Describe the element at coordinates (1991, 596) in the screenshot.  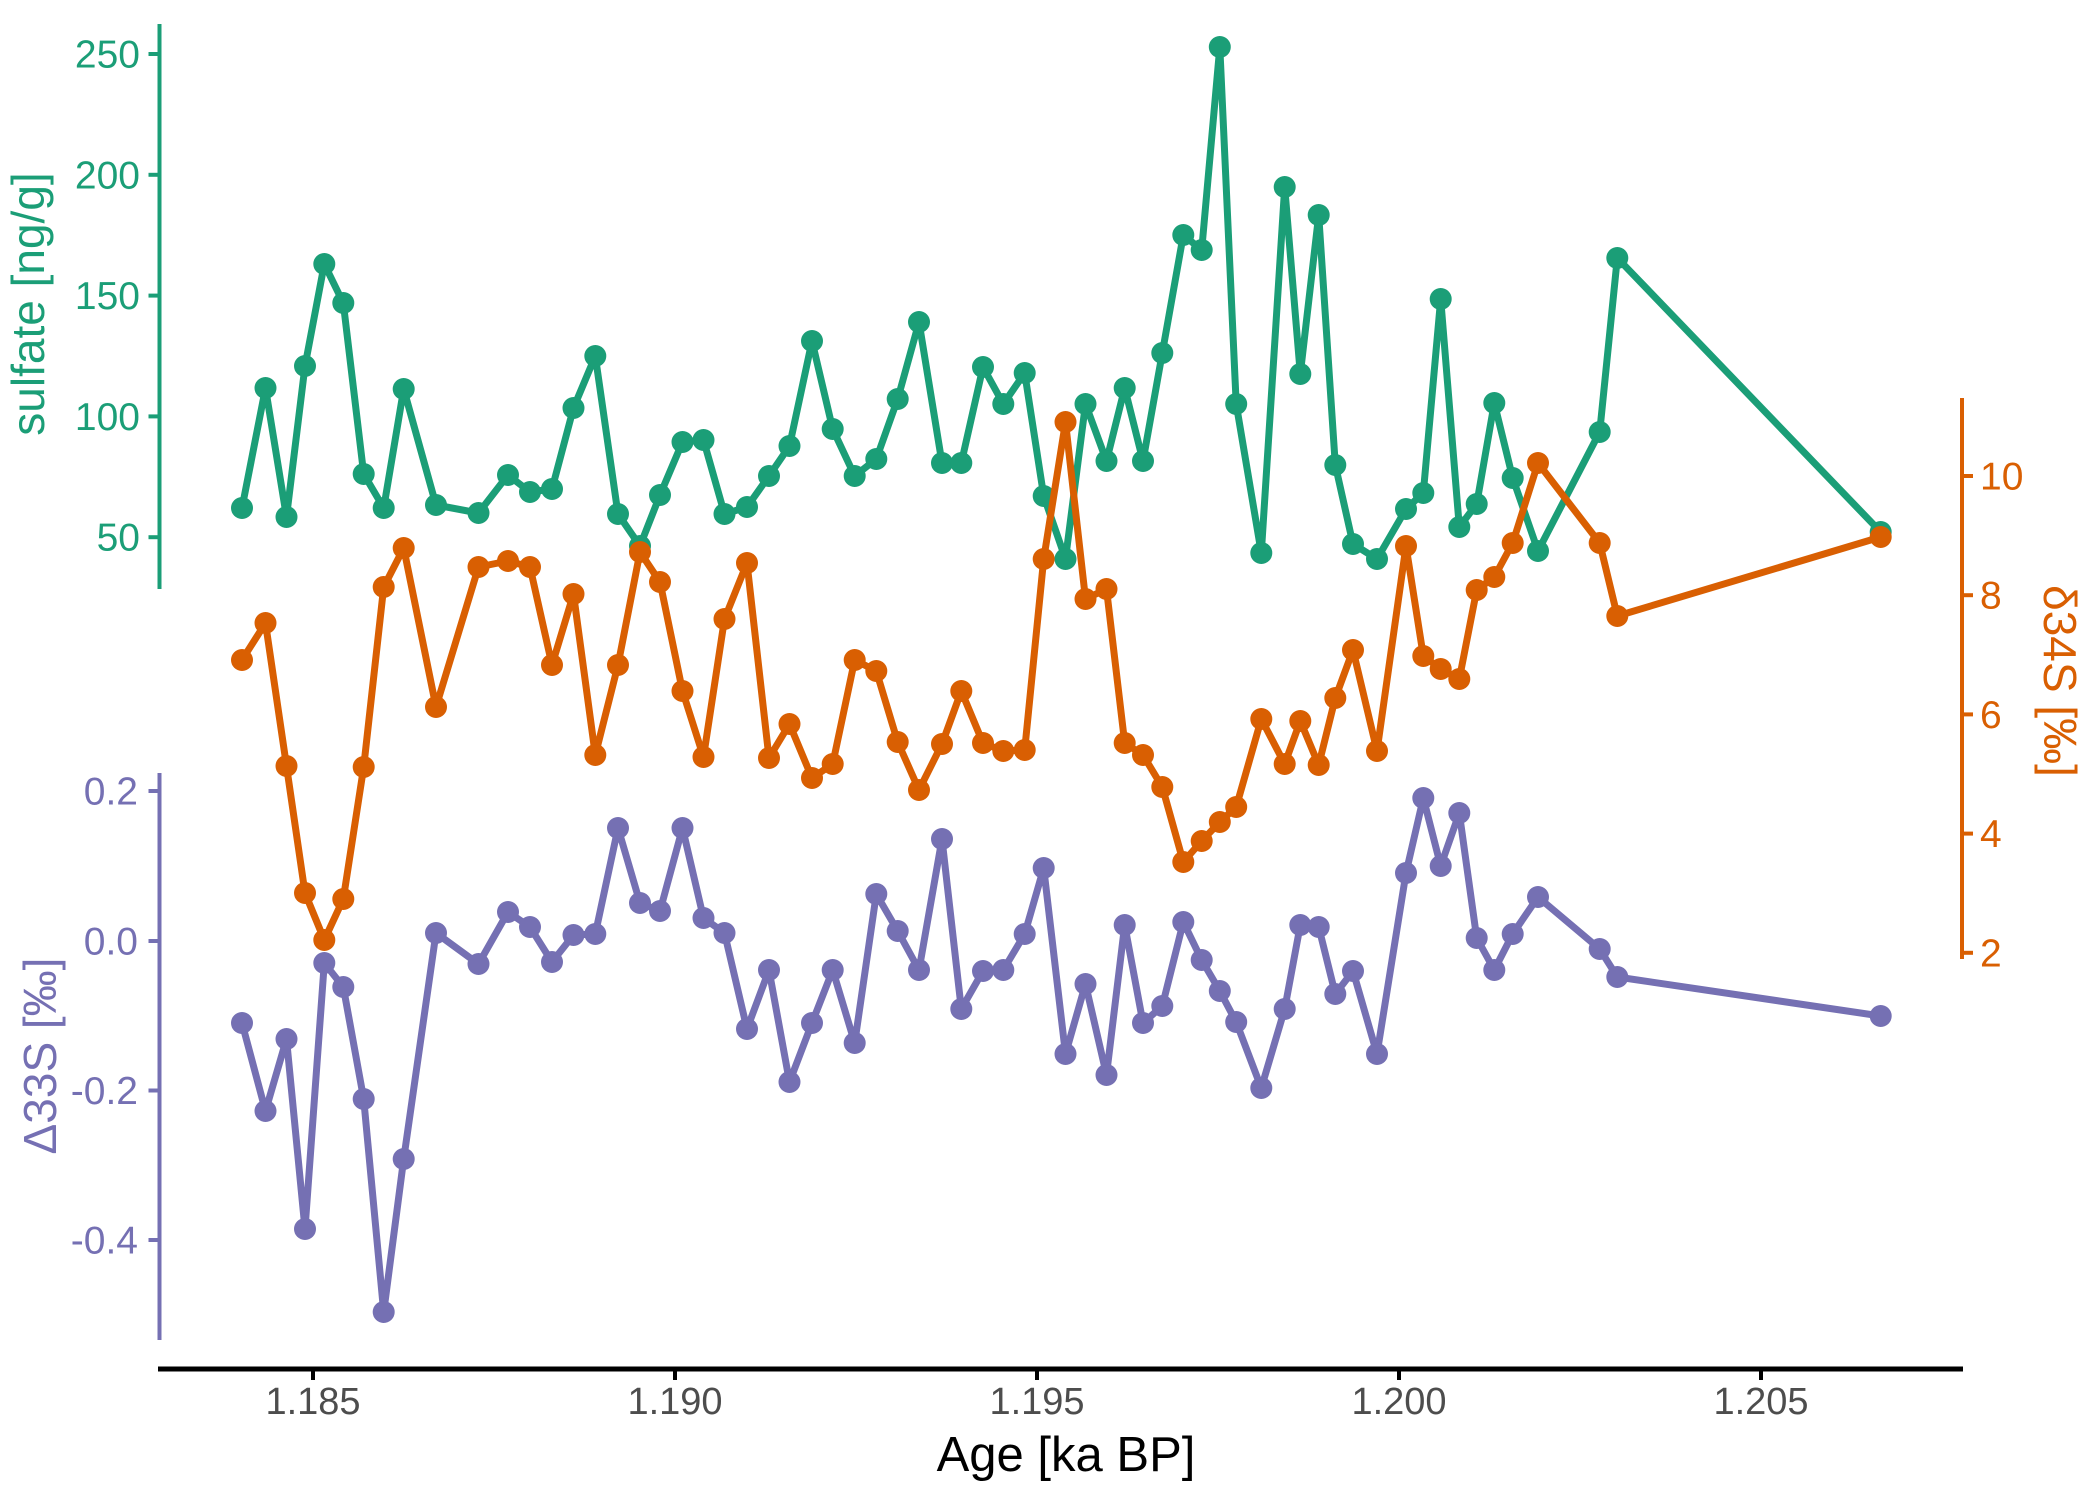
I see `svg-text: 8` at that location.